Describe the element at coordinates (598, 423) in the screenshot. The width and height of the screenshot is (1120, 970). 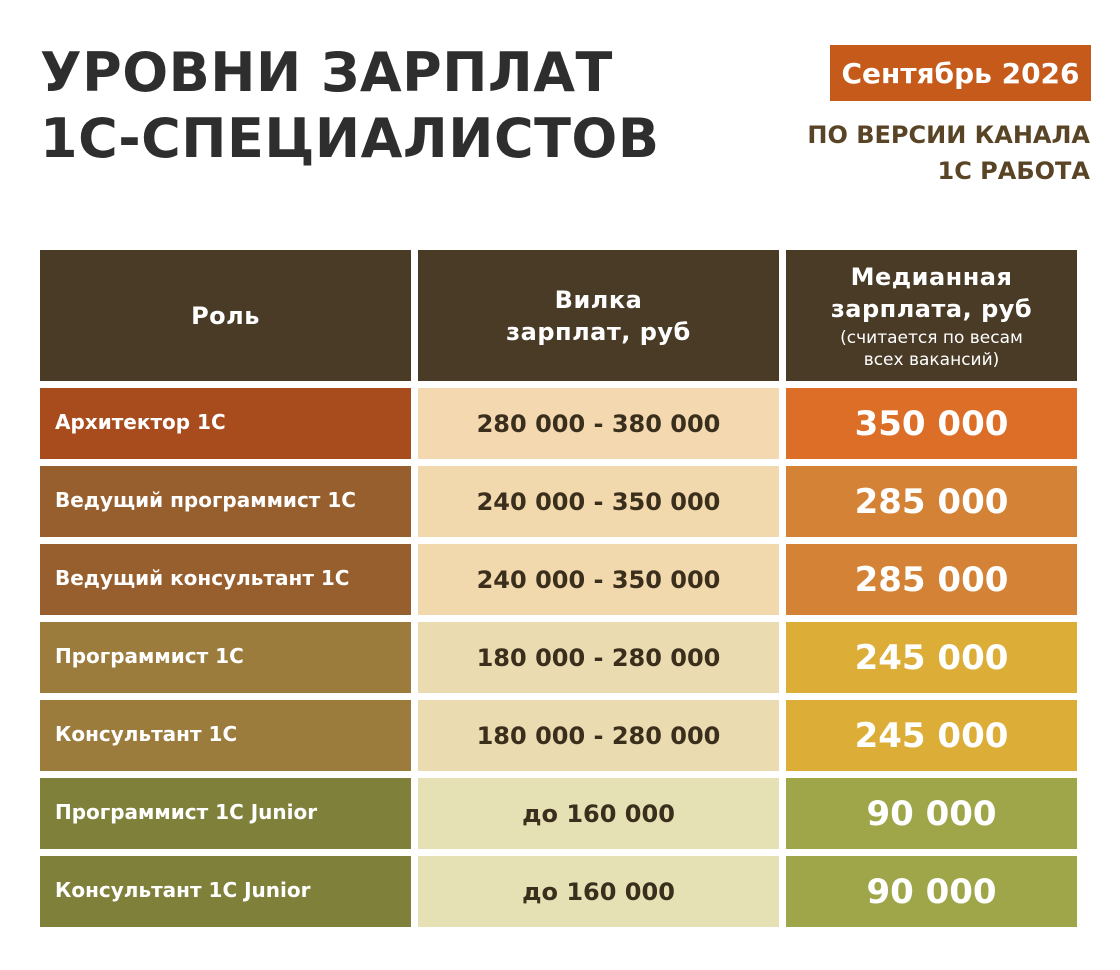
I see `salary-range-cell: 280 000 - 380 000` at that location.